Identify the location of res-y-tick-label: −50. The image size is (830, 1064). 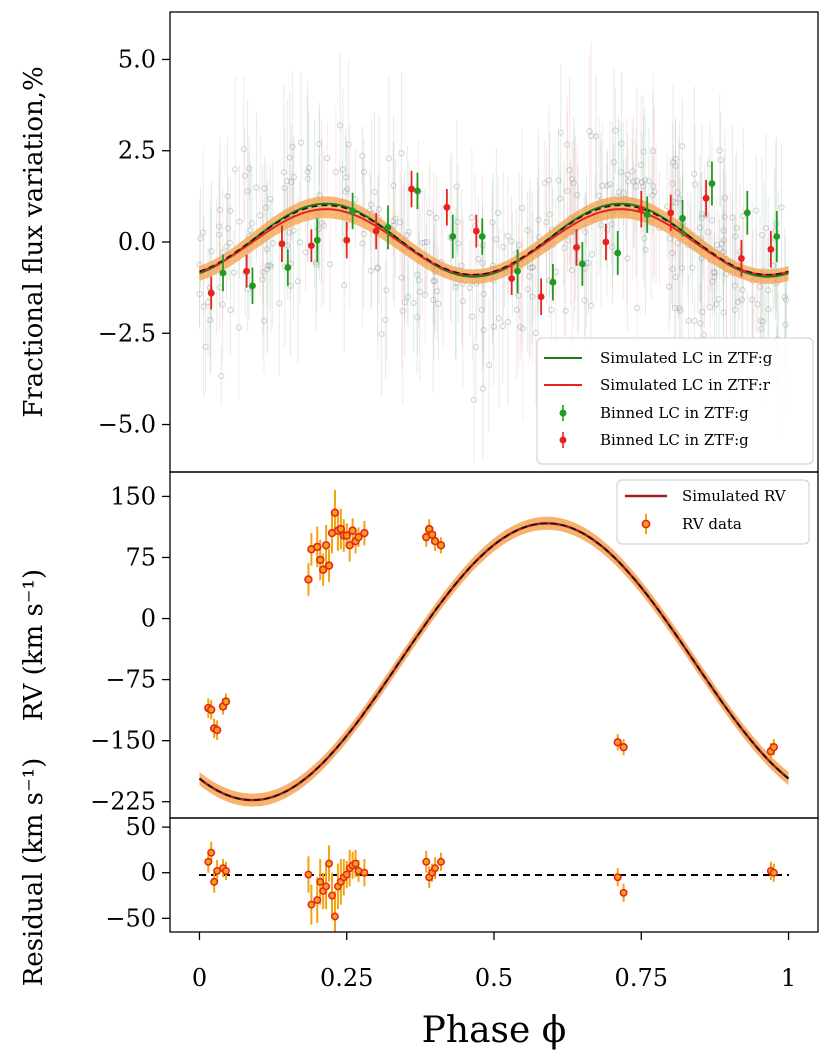
(130, 918).